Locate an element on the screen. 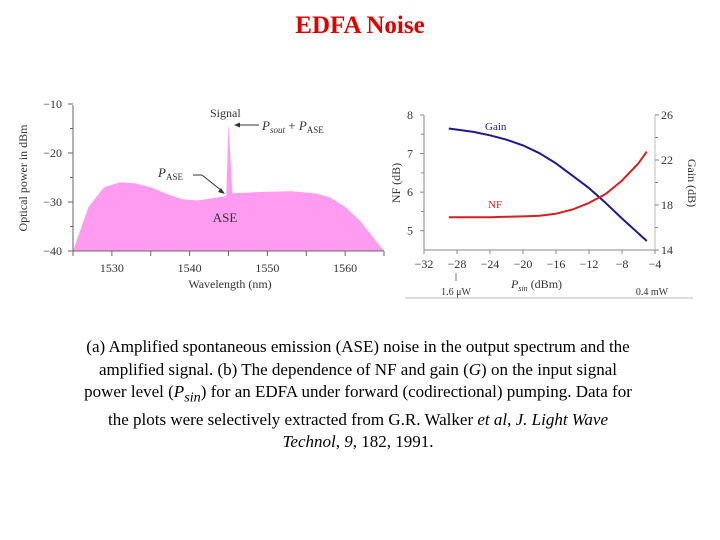  x-tick-label: −24 is located at coordinates (490, 264).